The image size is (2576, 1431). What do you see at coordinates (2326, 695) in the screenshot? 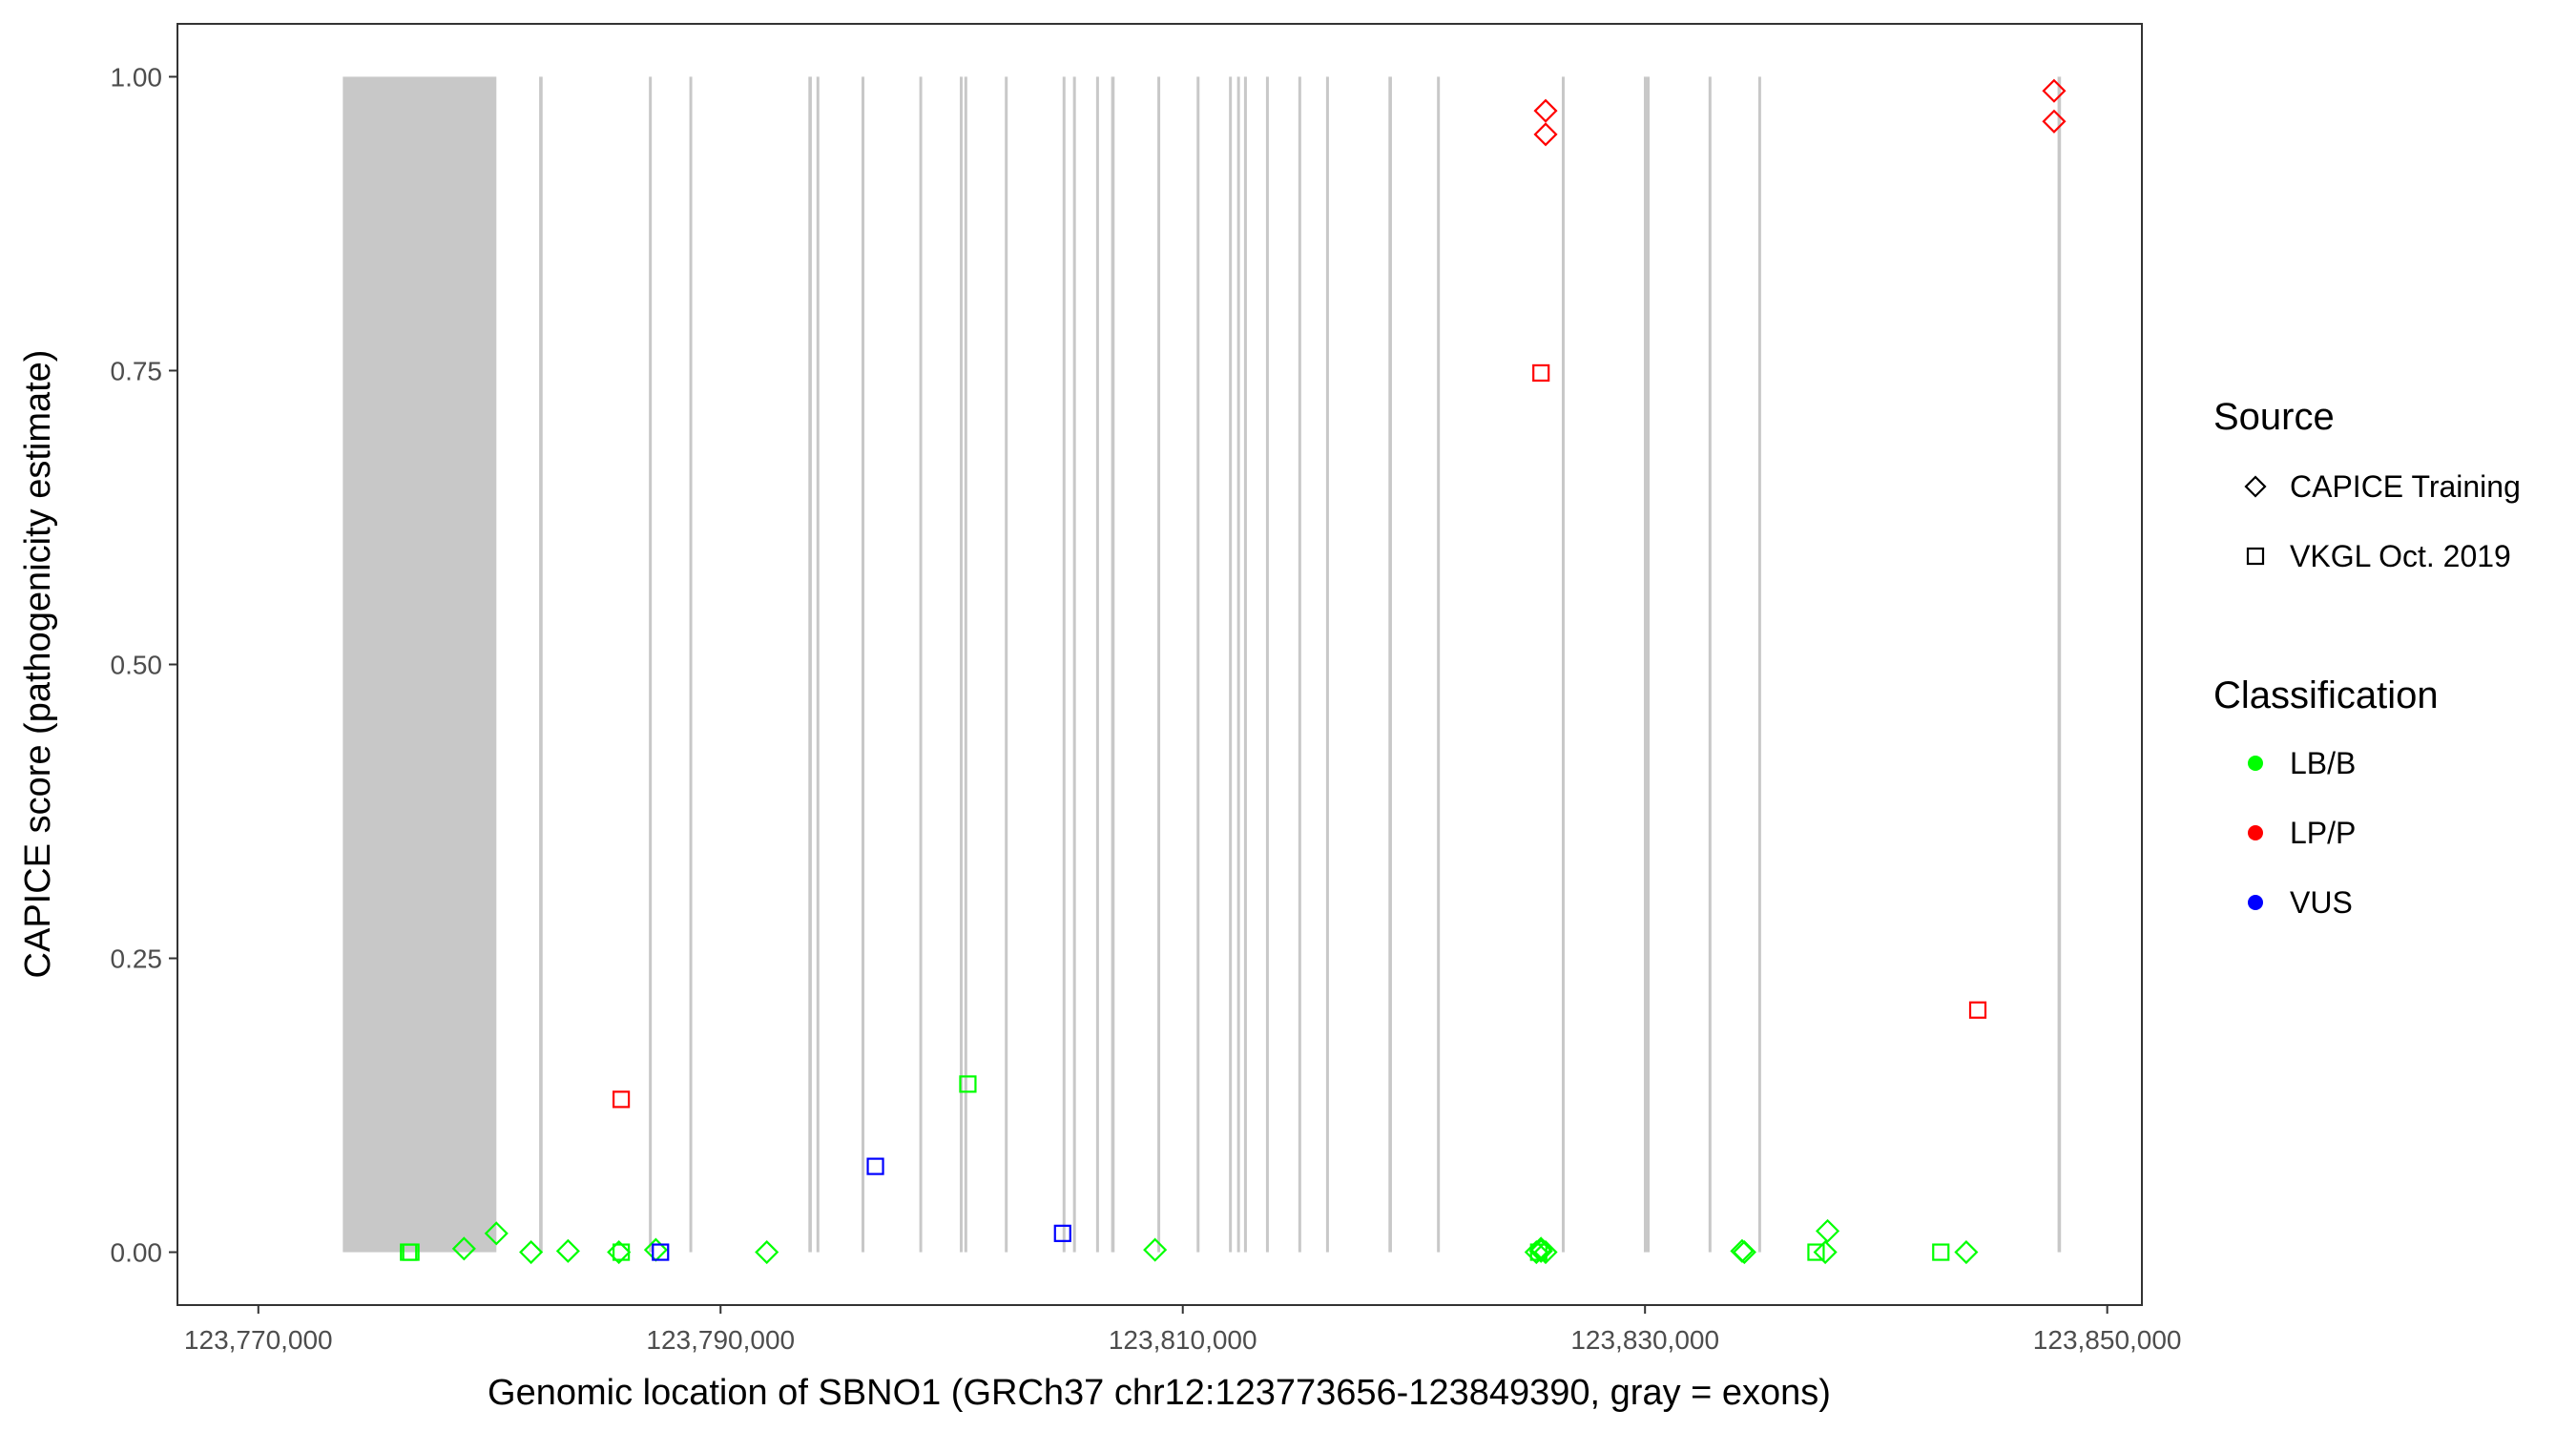
I see `legend-classification-title: Classification` at bounding box center [2326, 695].